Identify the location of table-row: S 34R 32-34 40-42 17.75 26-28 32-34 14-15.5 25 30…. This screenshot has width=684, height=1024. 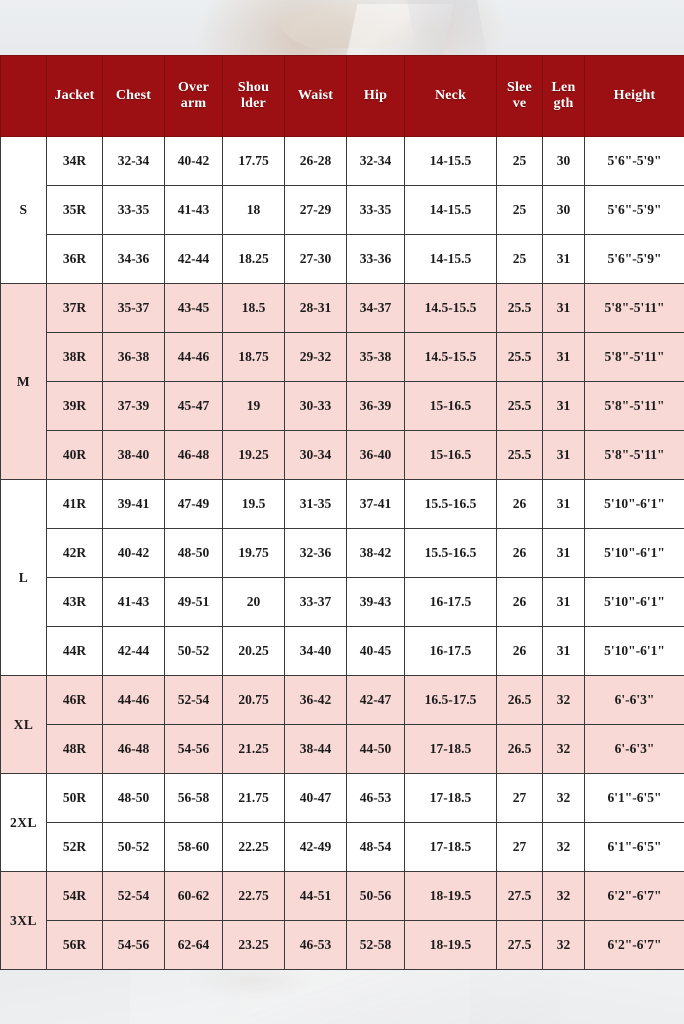
(342, 210).